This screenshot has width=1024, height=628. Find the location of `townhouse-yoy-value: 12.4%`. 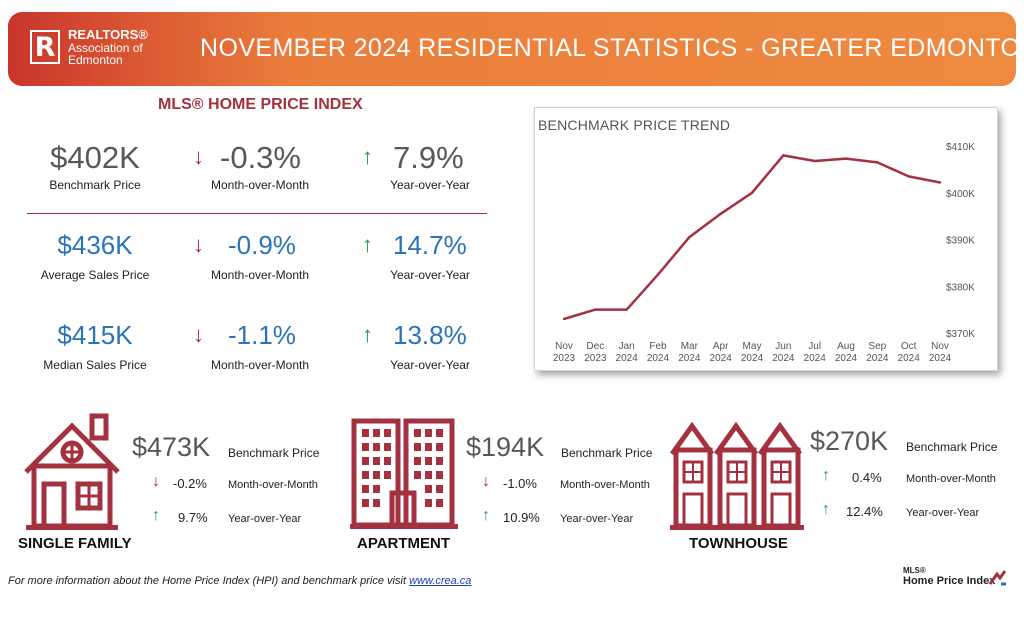

townhouse-yoy-value: 12.4% is located at coordinates (864, 511).